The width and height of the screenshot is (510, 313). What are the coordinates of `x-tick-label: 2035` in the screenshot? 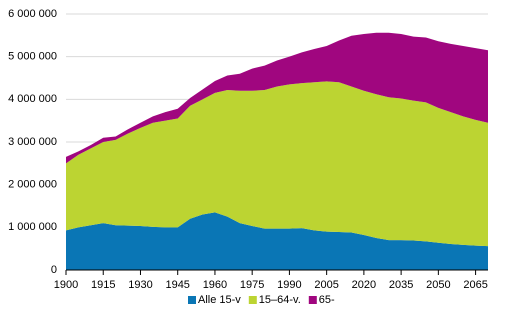 It's located at (401, 285).